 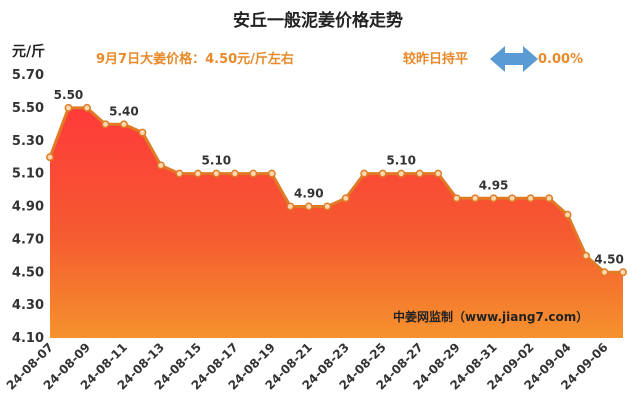 I want to click on y-tick-label: 4.70, so click(x=28, y=239).